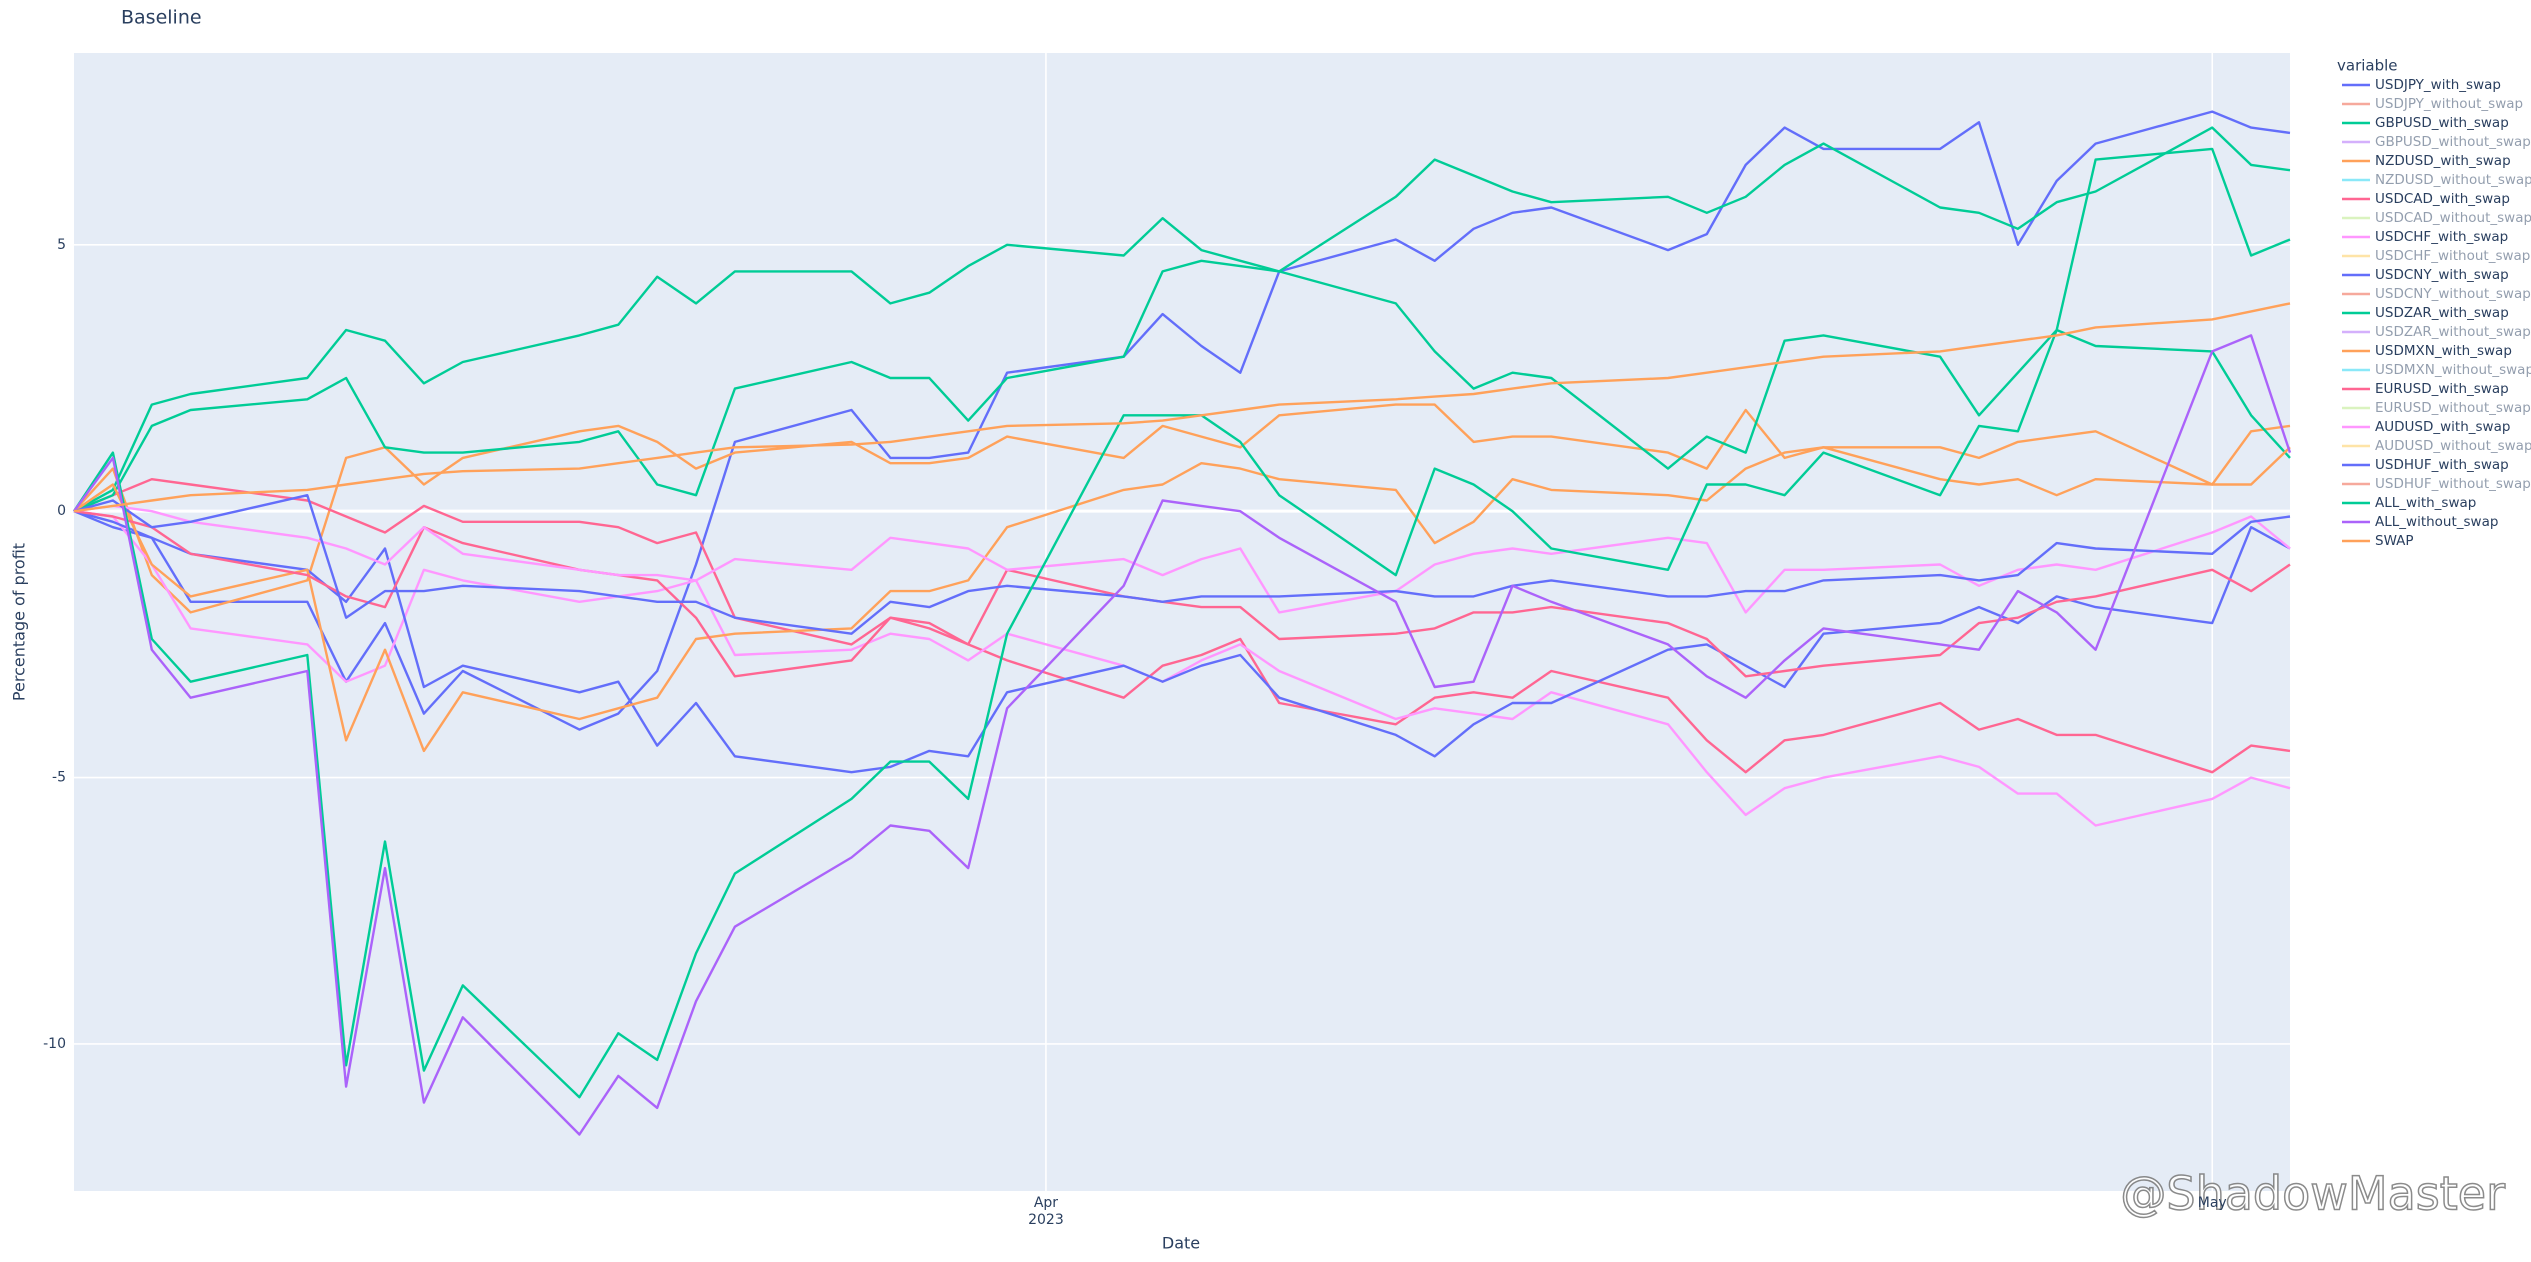 The image size is (2531, 1262). Describe the element at coordinates (2453, 332) in the screenshot. I see `legend-label: USDZAR_without_swap` at that location.